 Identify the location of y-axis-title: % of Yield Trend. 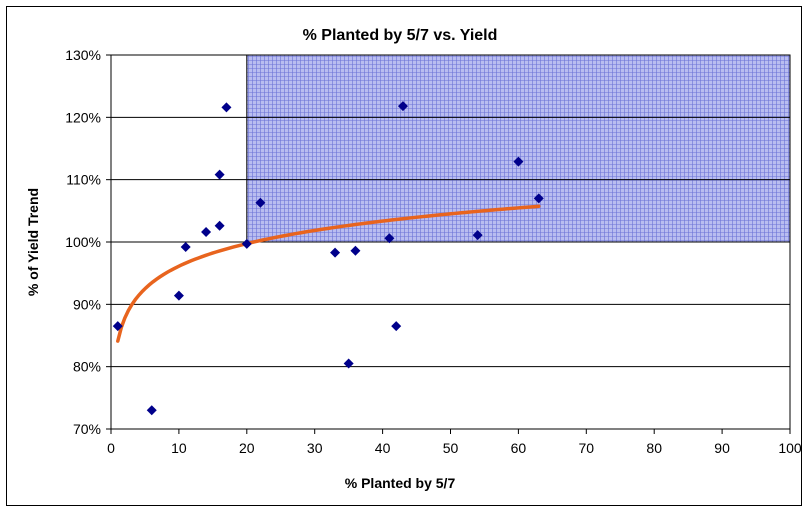
(33, 242).